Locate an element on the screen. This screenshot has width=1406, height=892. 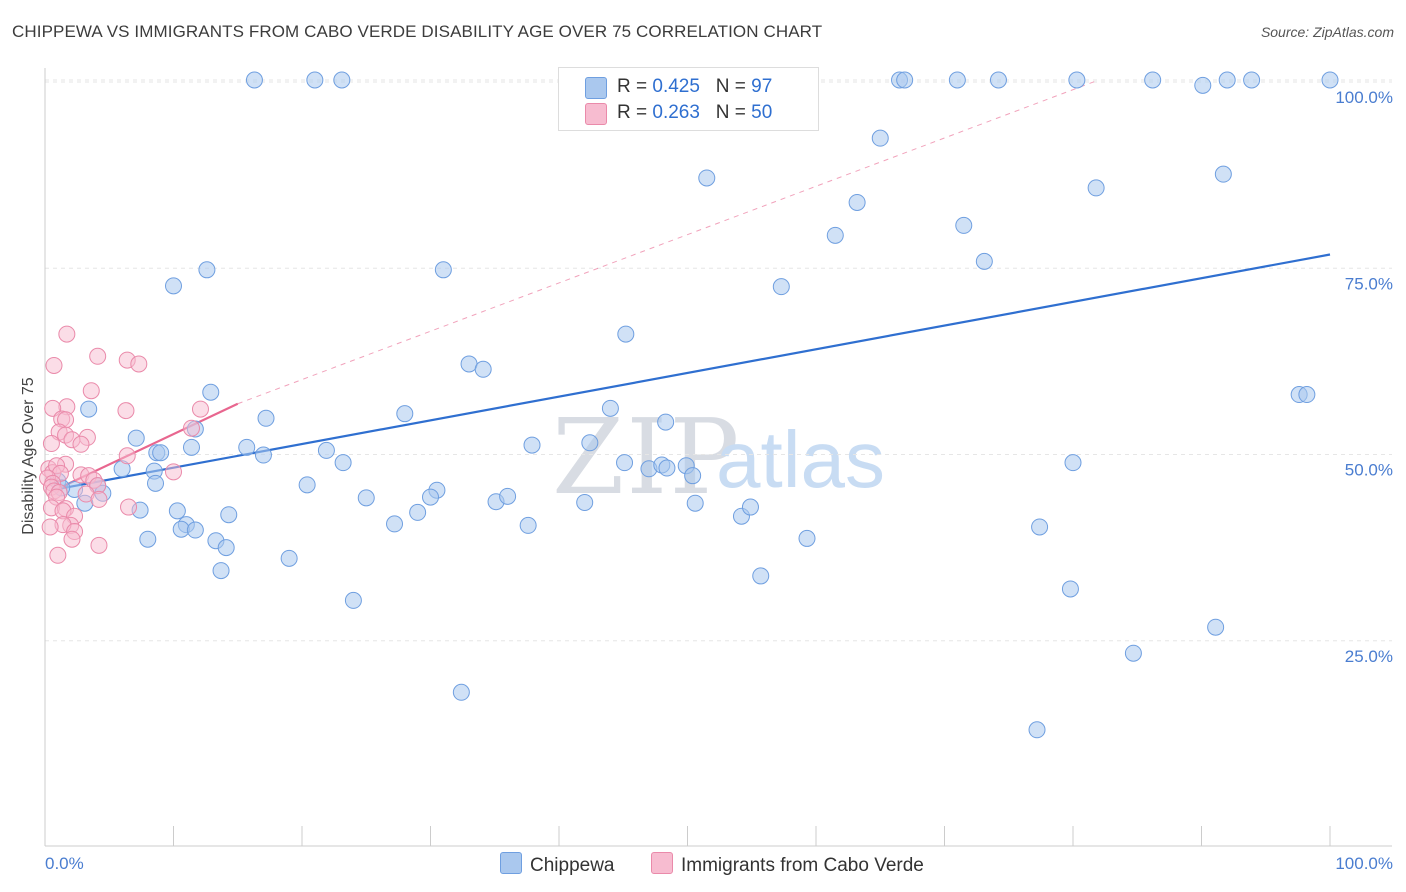
bottom-legend-chippewa: Chippewa is located at coordinates (557, 864).